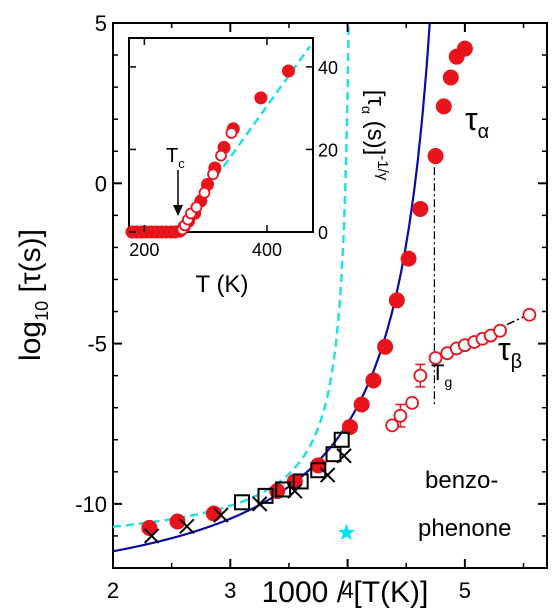 The height and width of the screenshot is (609, 555). Describe the element at coordinates (113, 590) in the screenshot. I see `x-tick-label: 2` at that location.